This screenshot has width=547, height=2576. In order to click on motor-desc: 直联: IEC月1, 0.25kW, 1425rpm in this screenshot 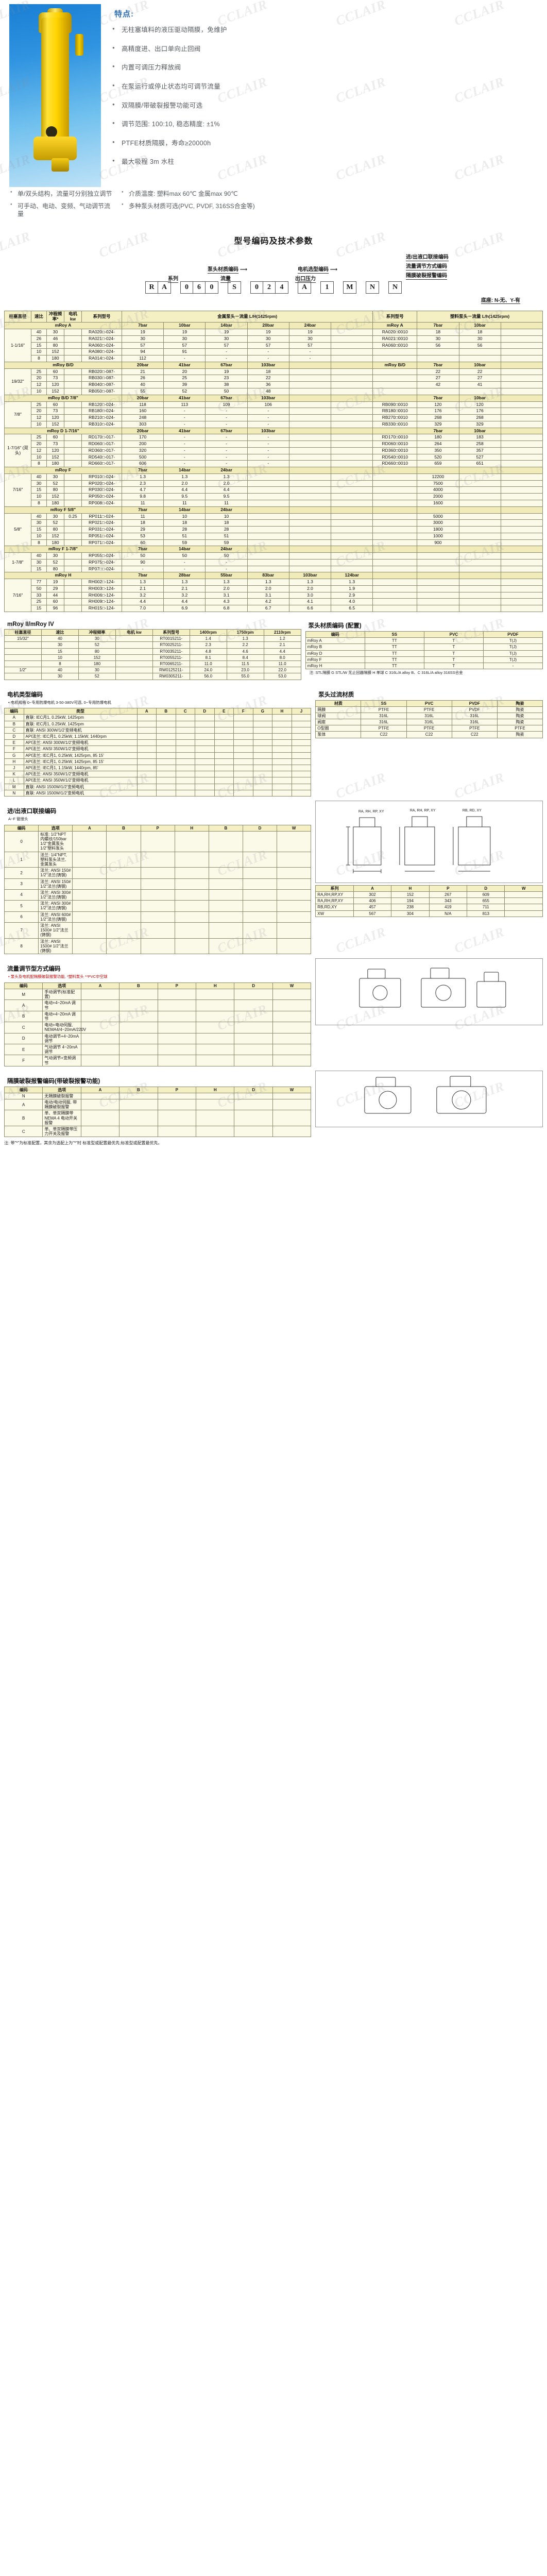, I will do `click(80, 717)`.